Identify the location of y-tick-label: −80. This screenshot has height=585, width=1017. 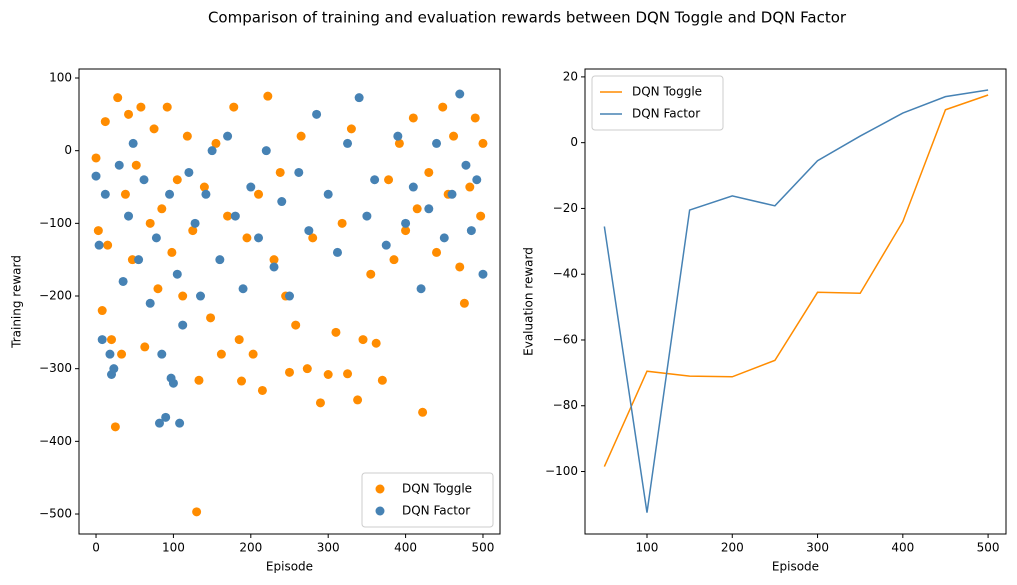
(565, 405).